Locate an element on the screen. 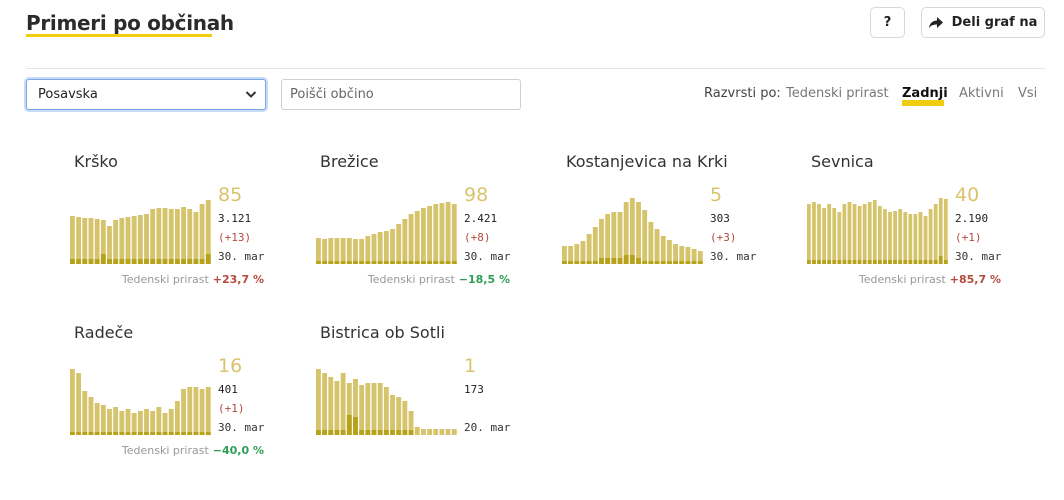  help-button-label: ? is located at coordinates (887, 22).